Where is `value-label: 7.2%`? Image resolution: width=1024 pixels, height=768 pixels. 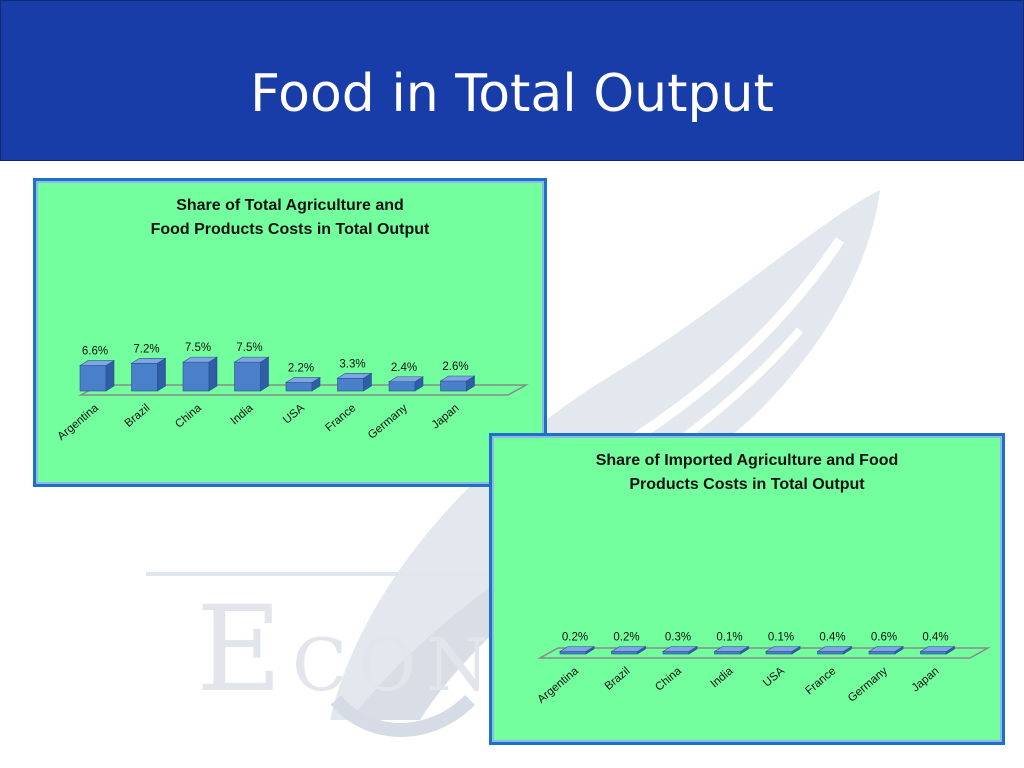
value-label: 7.2% is located at coordinates (146, 349).